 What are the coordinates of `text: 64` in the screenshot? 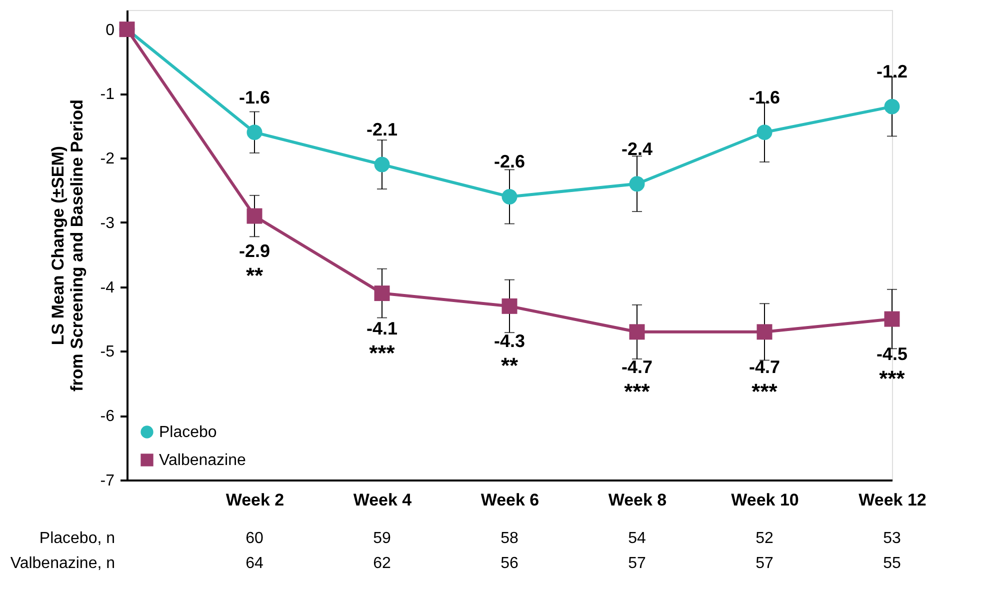 It's located at (255, 563).